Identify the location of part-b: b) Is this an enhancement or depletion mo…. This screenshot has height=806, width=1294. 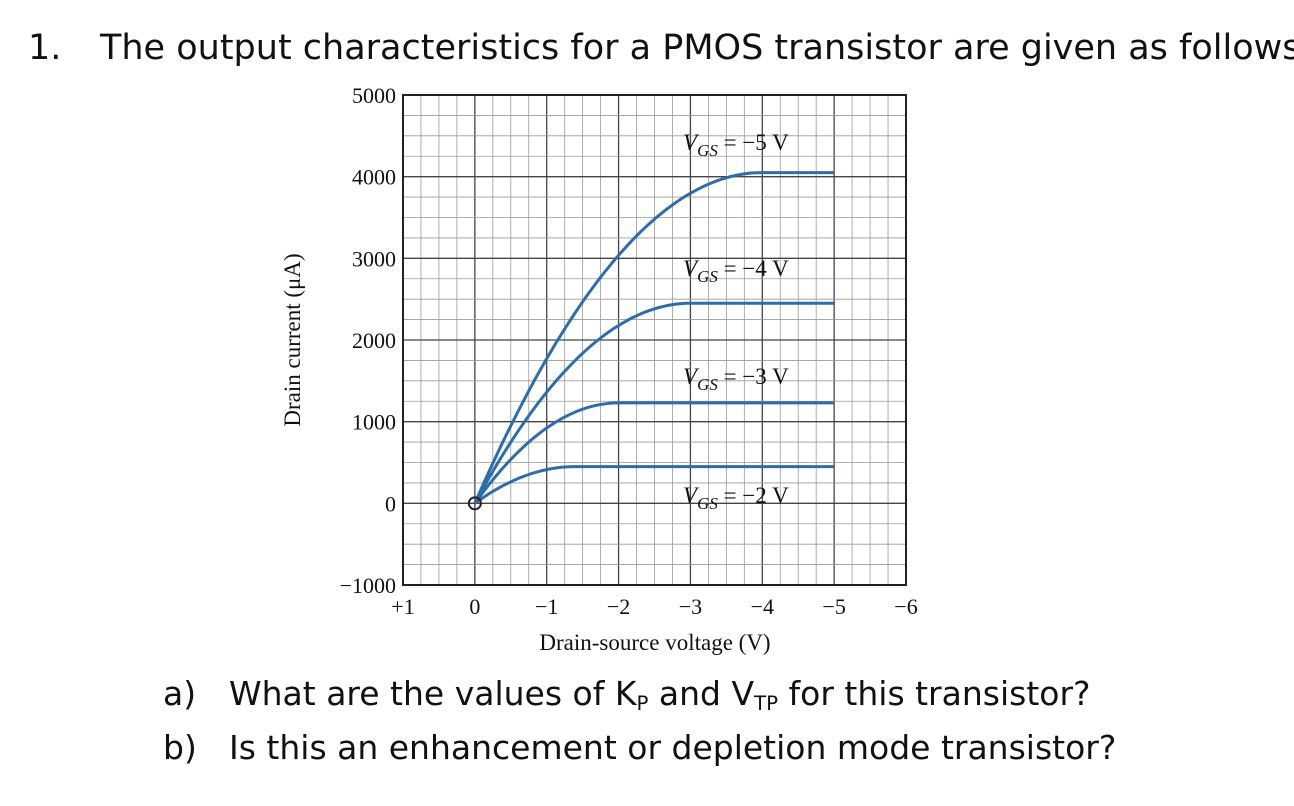
(639, 747).